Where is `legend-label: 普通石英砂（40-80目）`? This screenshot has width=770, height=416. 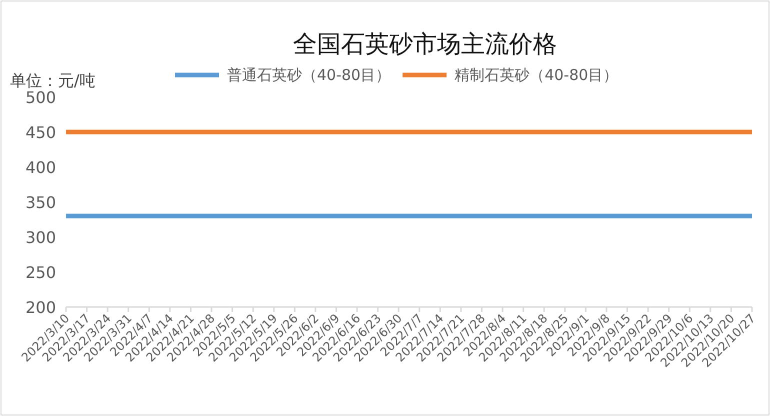 legend-label: 普通石英砂（40-80目） is located at coordinates (309, 75).